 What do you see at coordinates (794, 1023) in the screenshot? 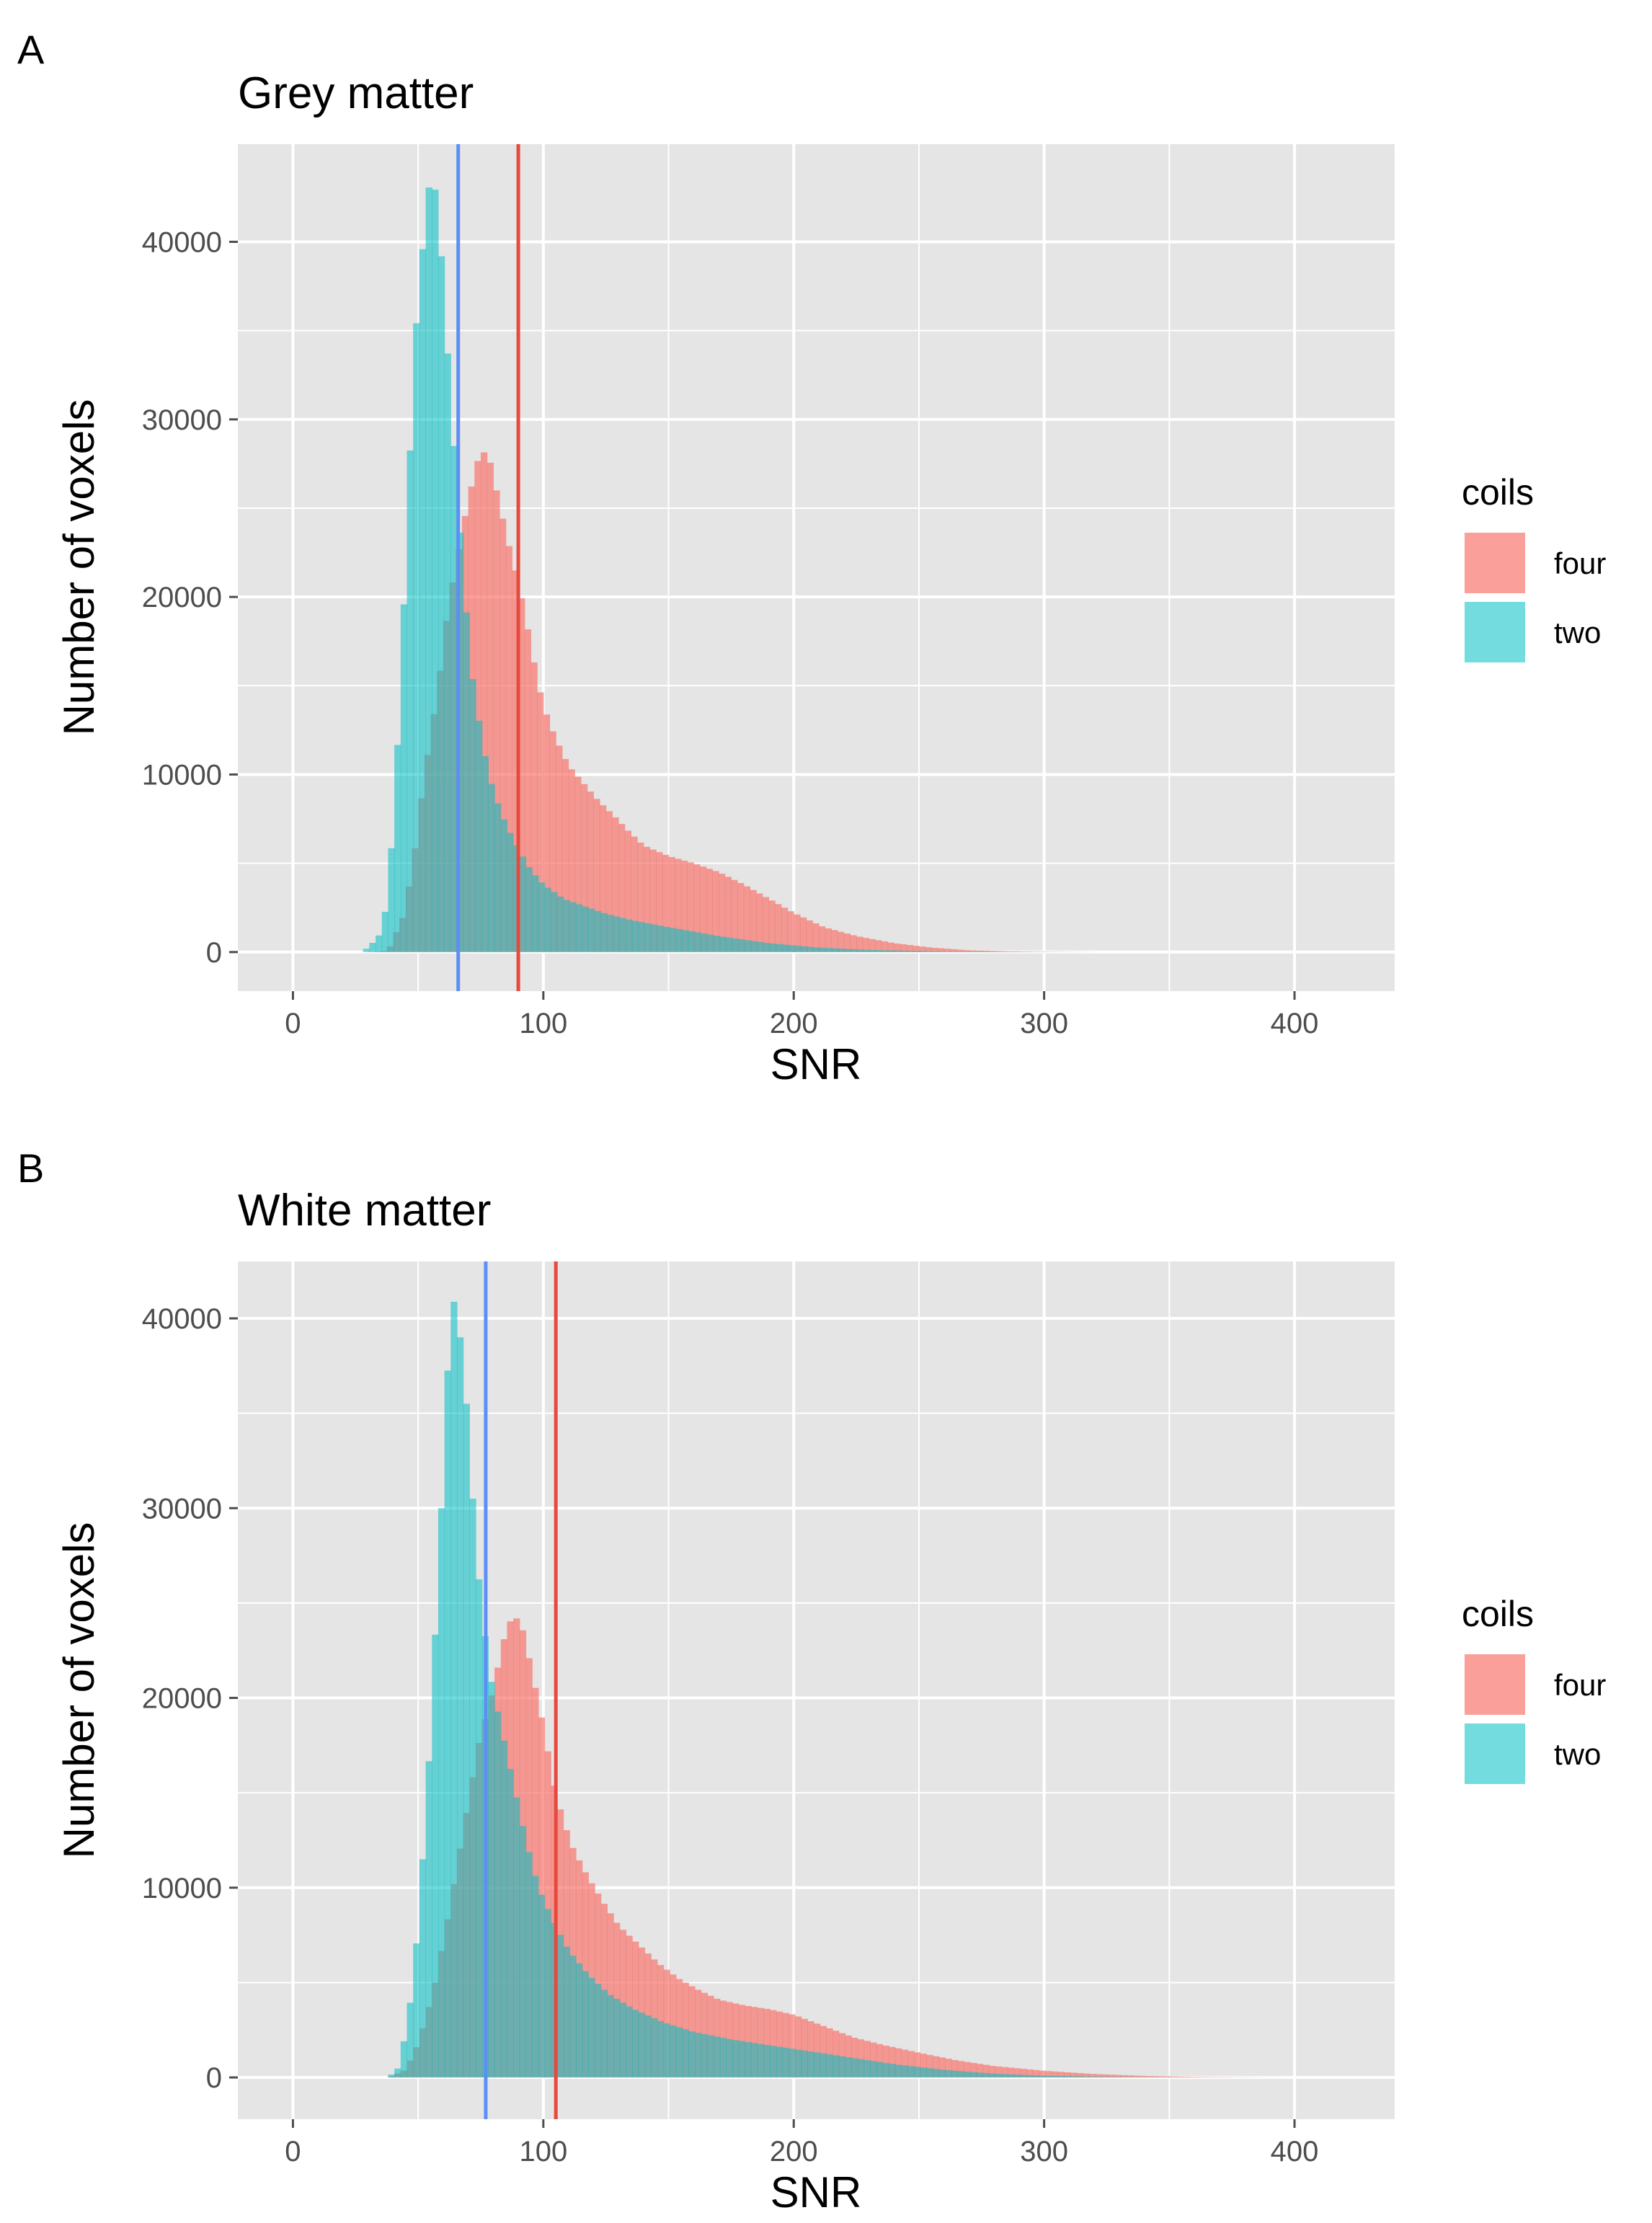
I see `x-tick-label: 200` at bounding box center [794, 1023].